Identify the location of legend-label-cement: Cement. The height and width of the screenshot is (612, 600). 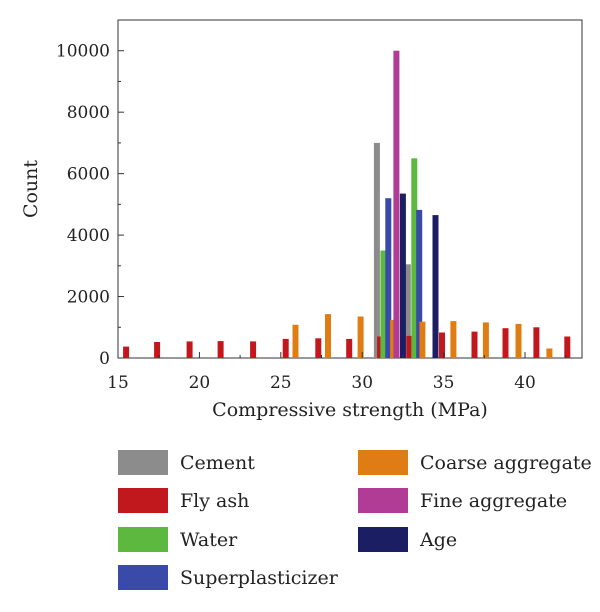
(217, 463).